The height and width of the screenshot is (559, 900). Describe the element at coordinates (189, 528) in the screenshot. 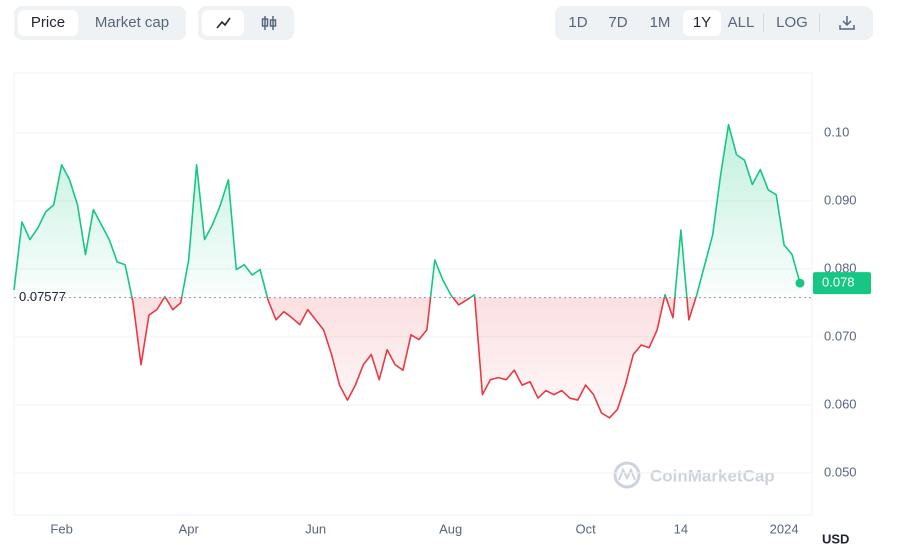

I see `x-tick-label: Apr` at that location.